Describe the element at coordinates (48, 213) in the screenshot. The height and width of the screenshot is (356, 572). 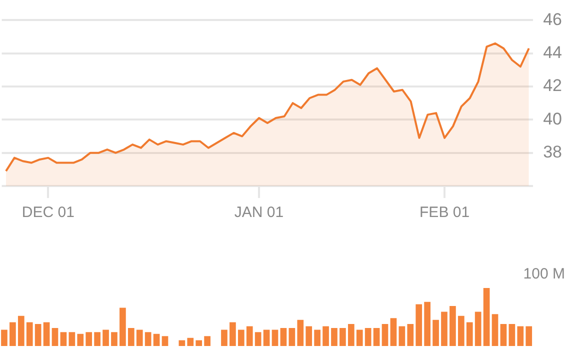
I see `x-tick-label: DEC 01` at that location.